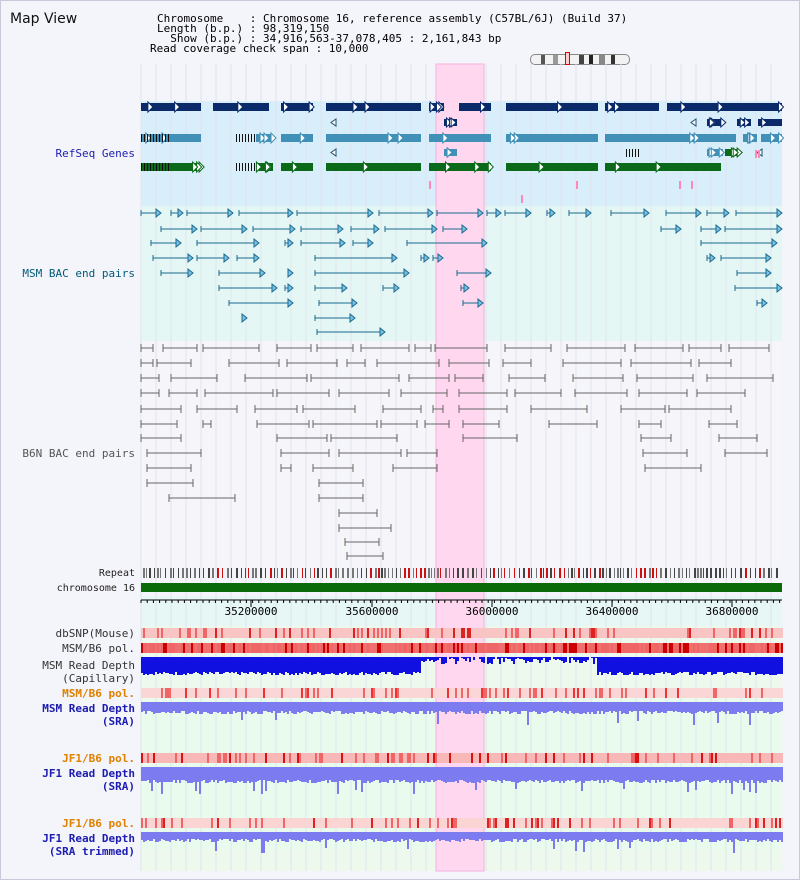  Describe the element at coordinates (372, 611) in the screenshot. I see `axis-tick-label: 35600000` at that location.